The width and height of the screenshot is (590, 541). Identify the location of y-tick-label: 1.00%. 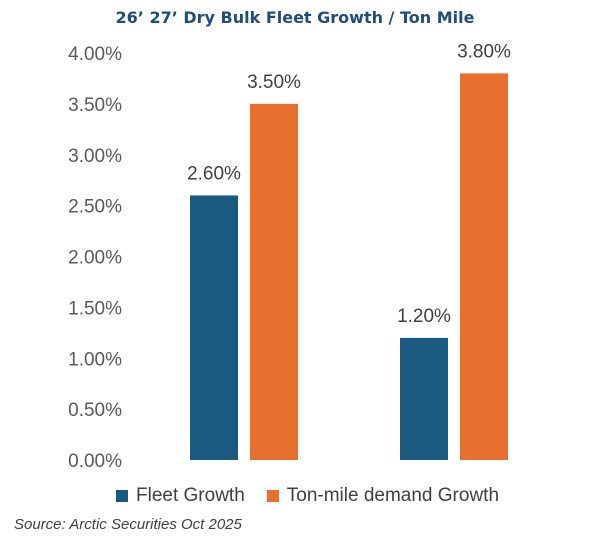
(95, 359).